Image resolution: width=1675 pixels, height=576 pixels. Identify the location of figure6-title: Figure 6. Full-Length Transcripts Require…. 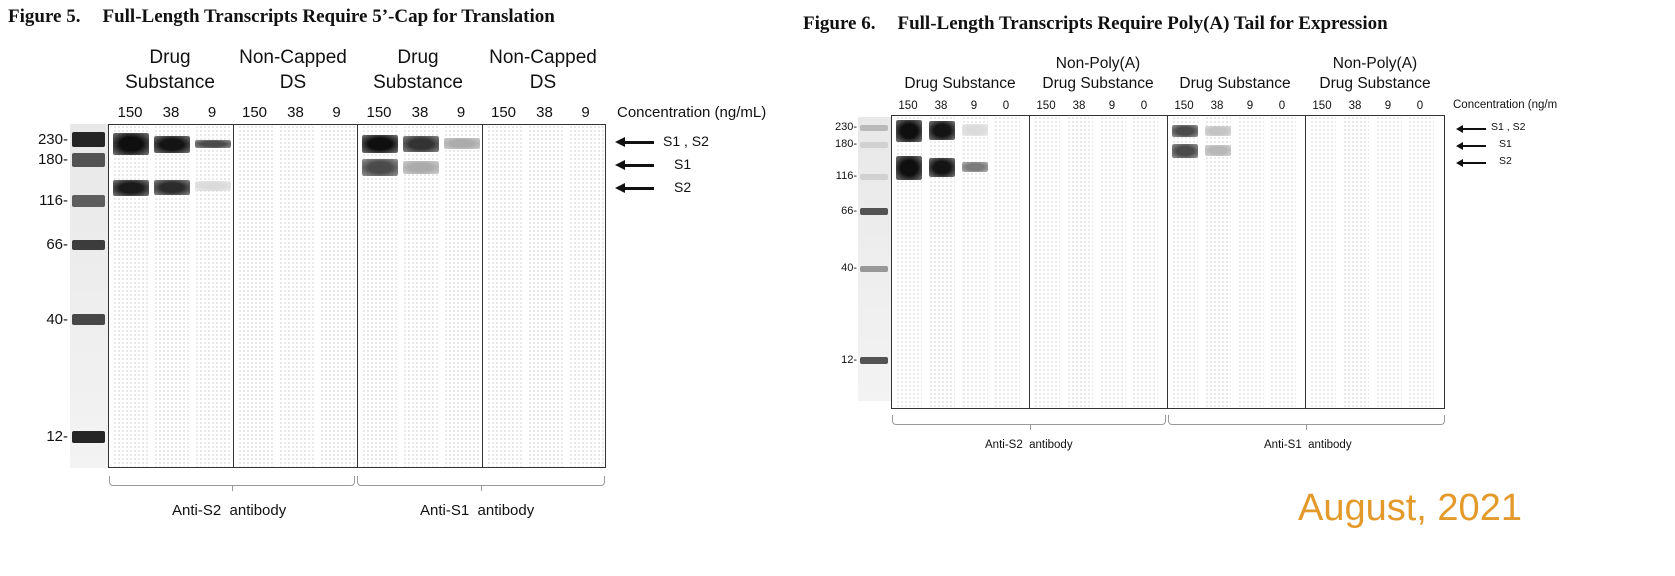
(1095, 24).